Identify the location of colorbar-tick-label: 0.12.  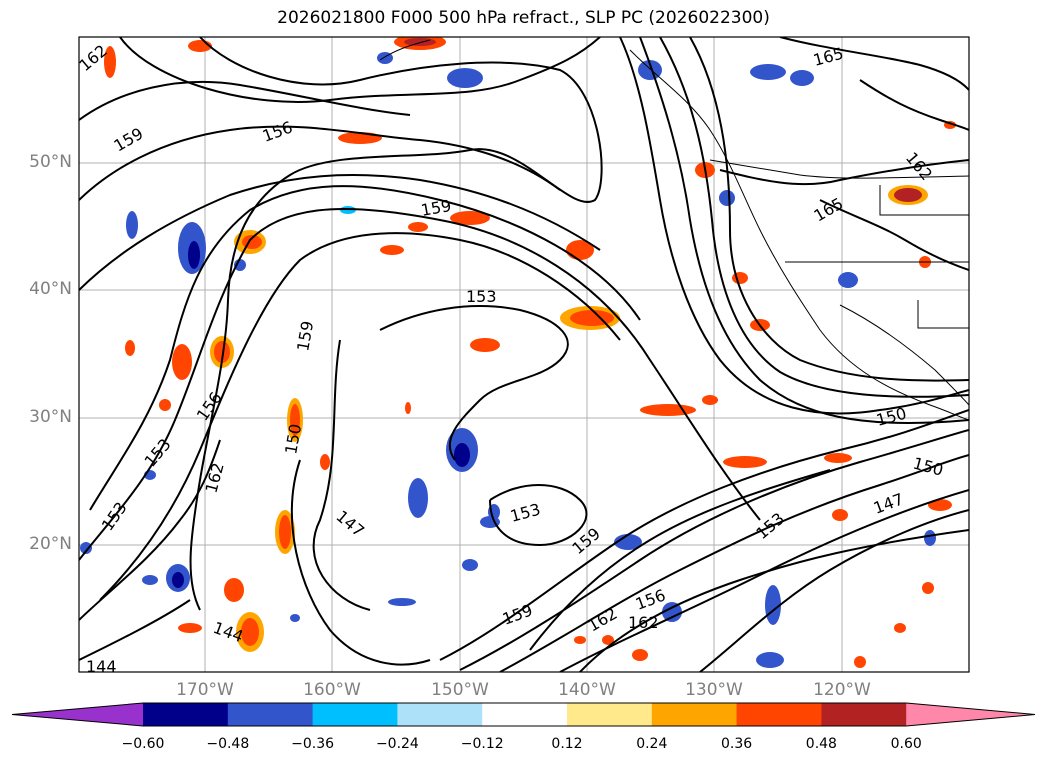
(567, 744).